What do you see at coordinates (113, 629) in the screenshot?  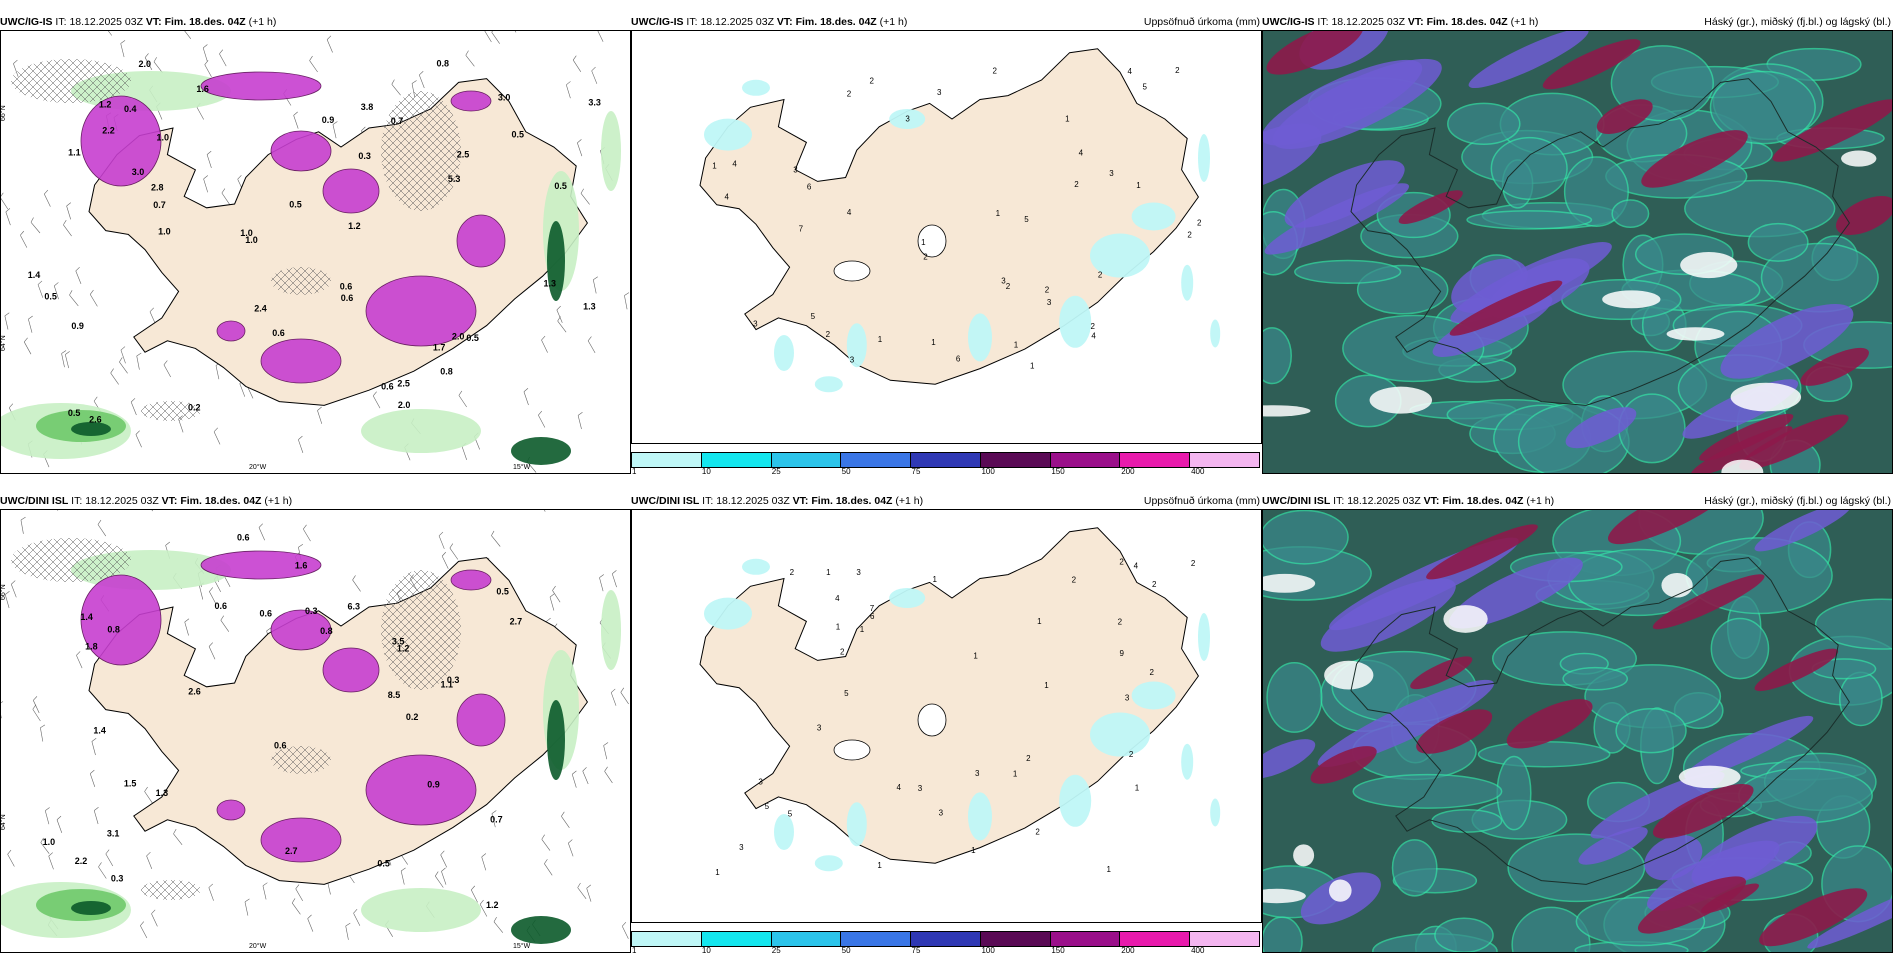 I see `gust-value: 0.8` at bounding box center [113, 629].